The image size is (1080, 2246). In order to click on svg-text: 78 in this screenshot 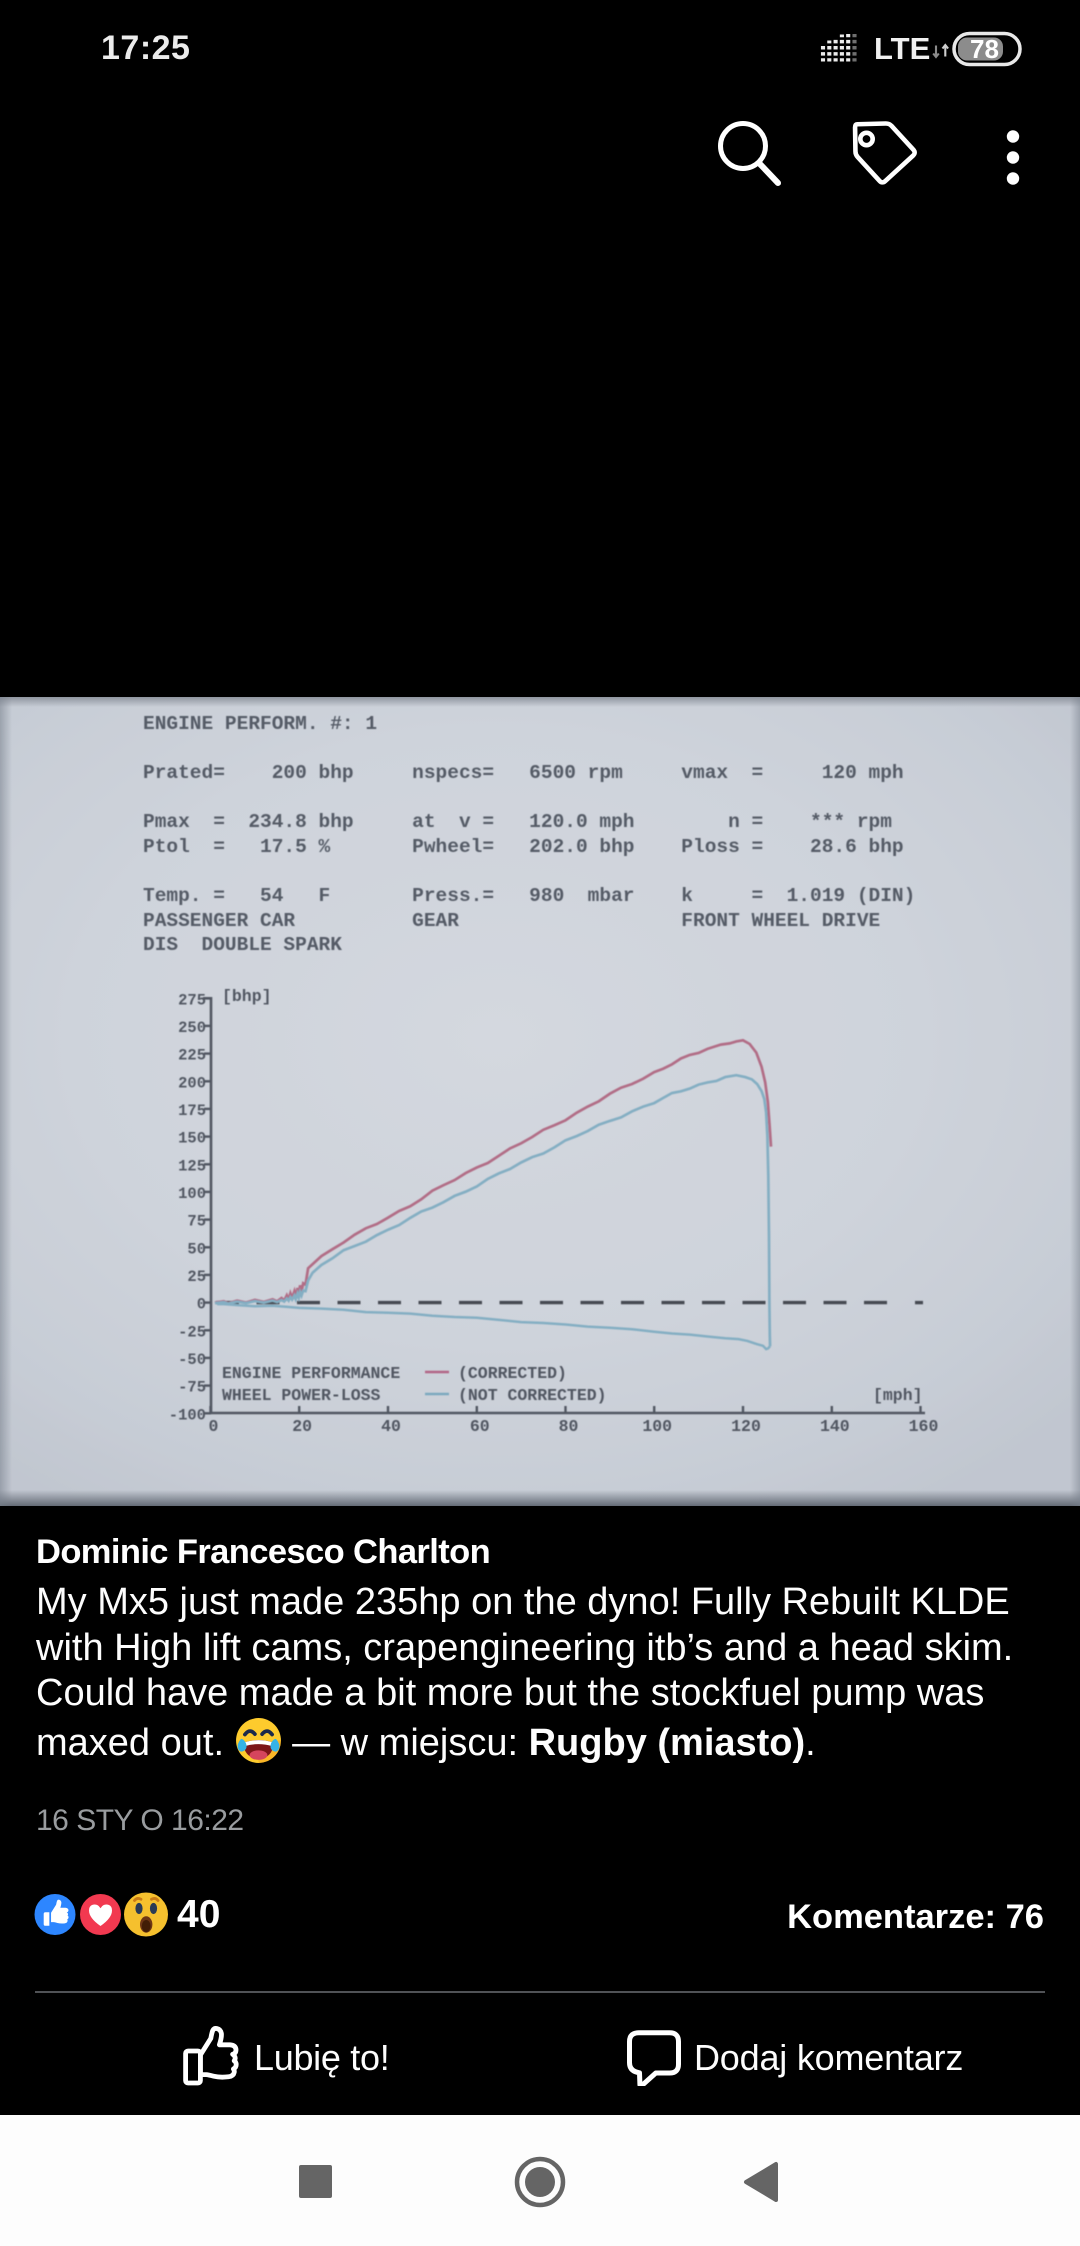, I will do `click(984, 49)`.